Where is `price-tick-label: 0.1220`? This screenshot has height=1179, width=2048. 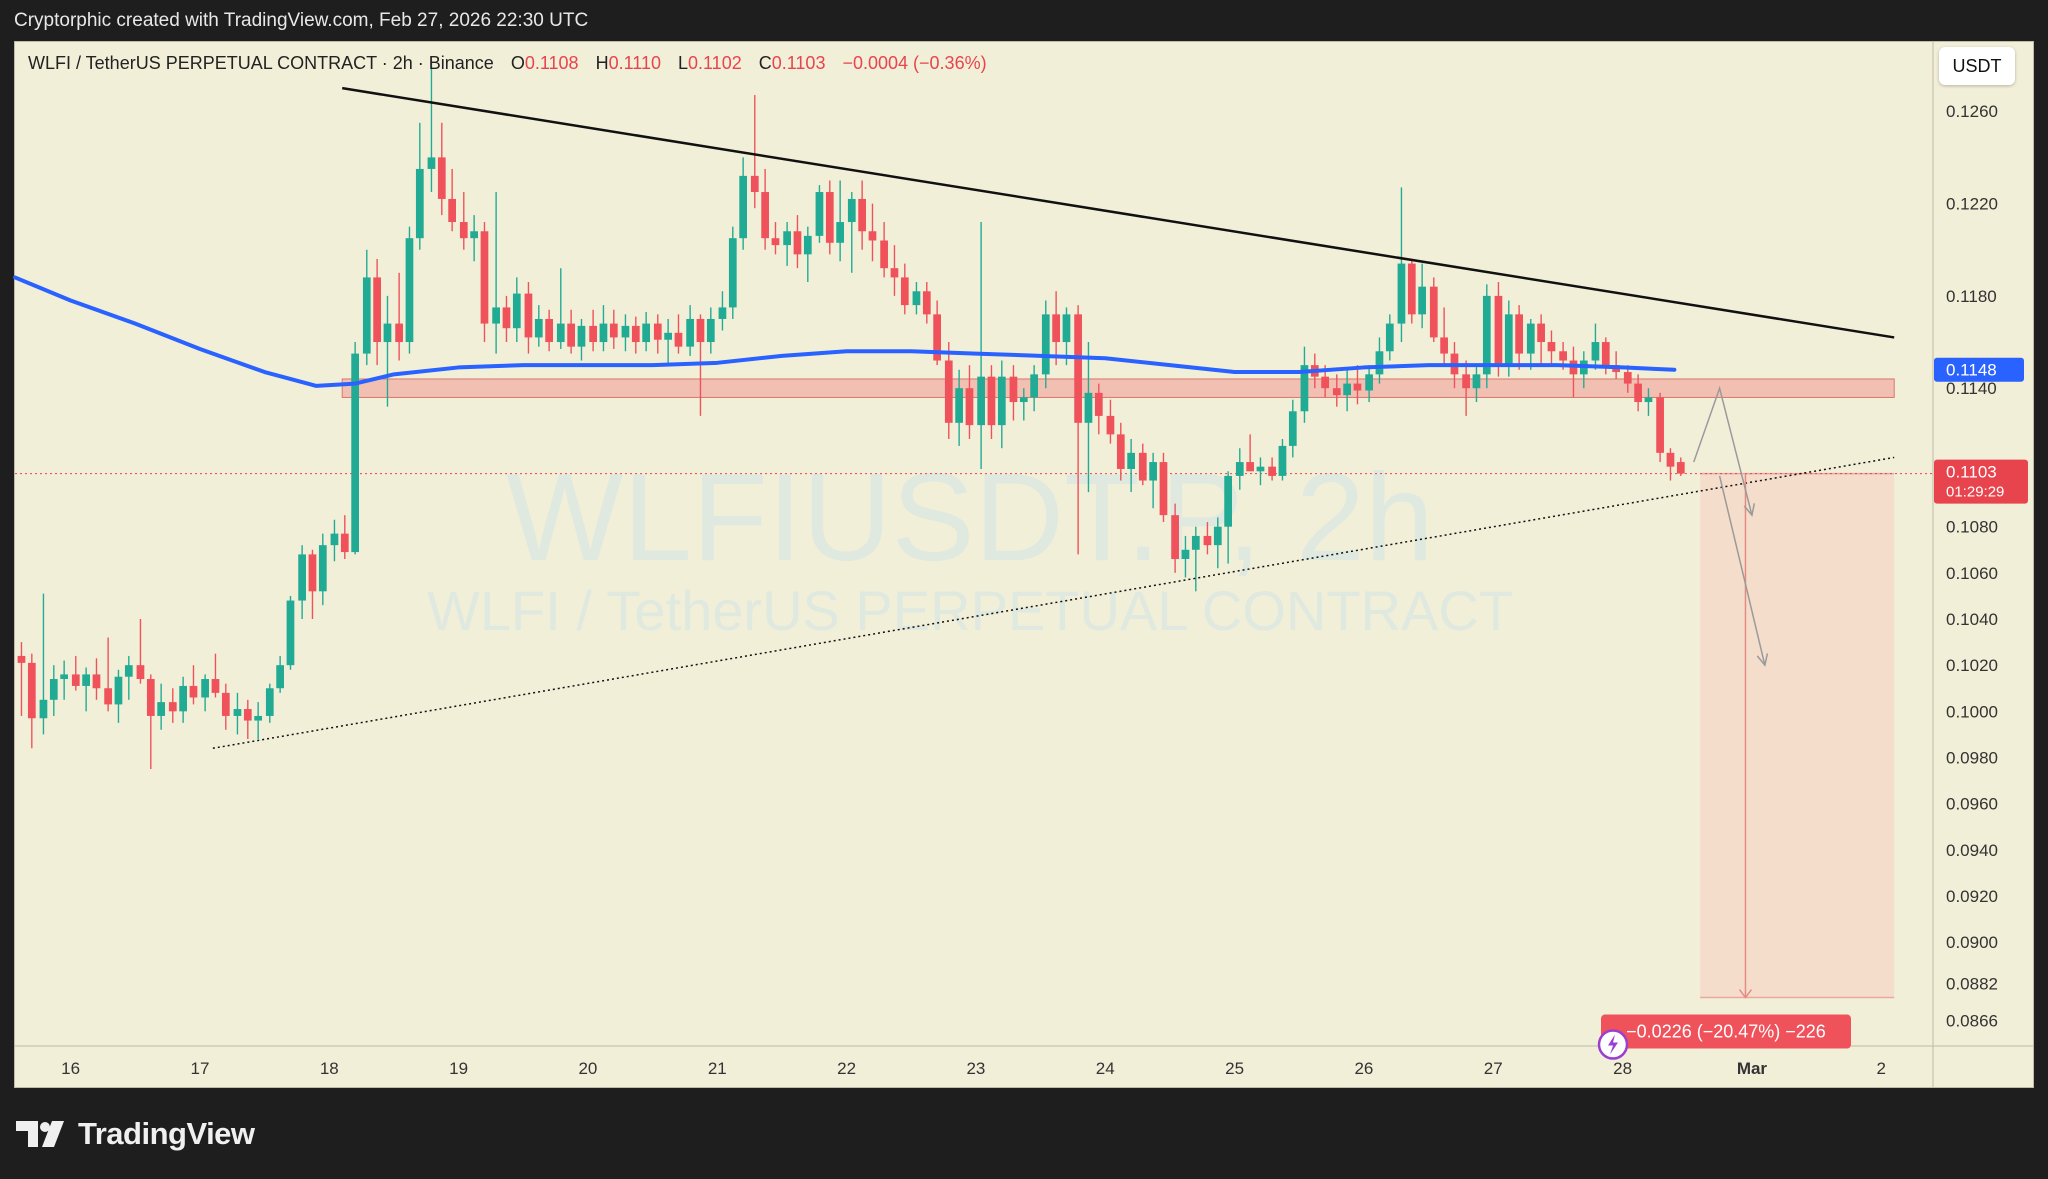
price-tick-label: 0.1220 is located at coordinates (1972, 204).